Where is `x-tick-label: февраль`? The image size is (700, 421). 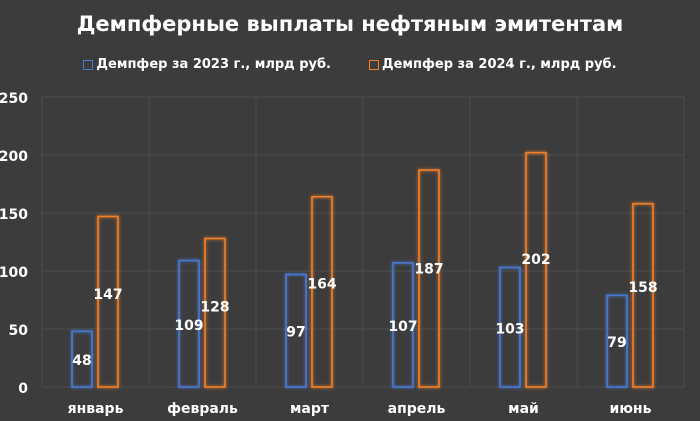
x-tick-label: февраль is located at coordinates (202, 409).